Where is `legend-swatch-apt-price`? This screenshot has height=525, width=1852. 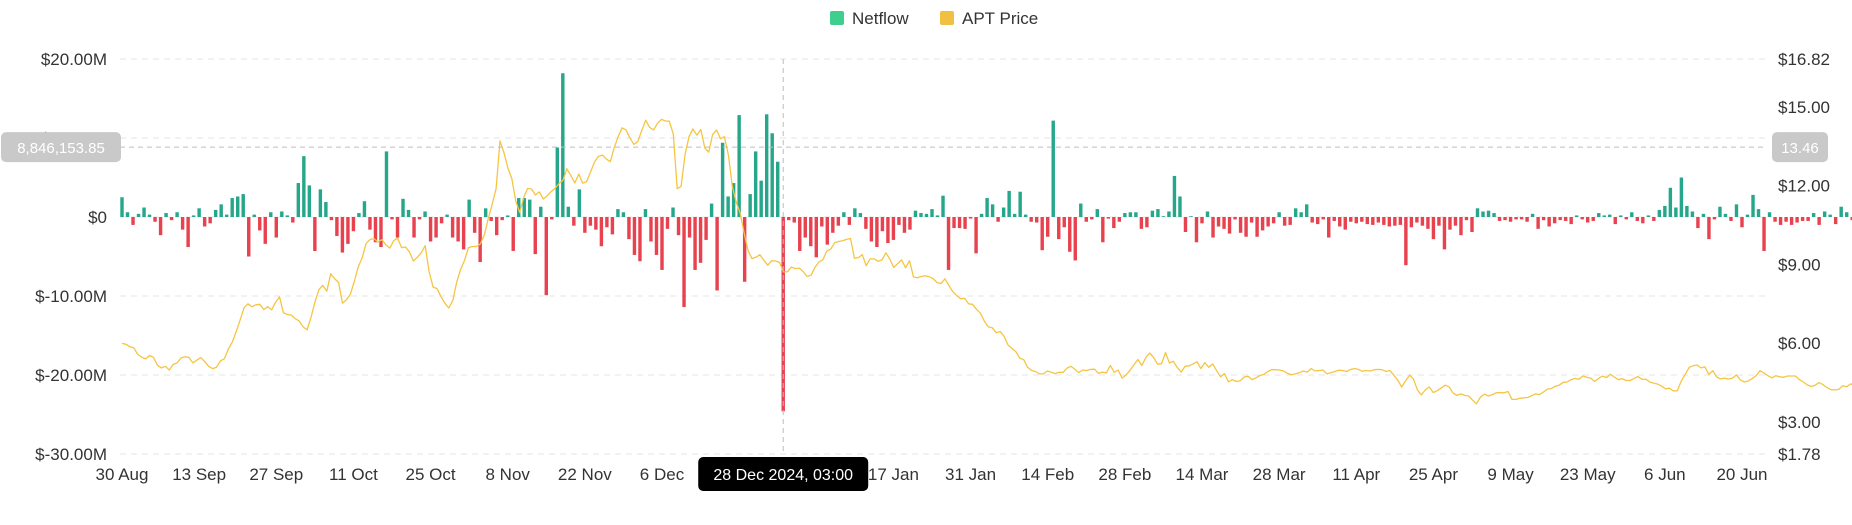 legend-swatch-apt-price is located at coordinates (947, 18).